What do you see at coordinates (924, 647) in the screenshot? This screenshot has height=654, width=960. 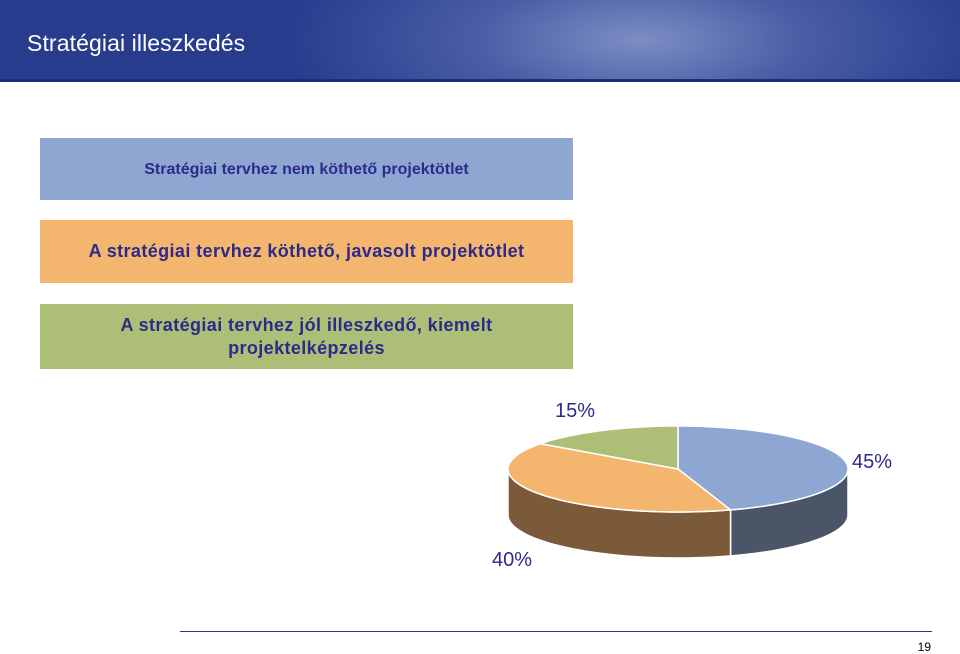 I see `page-number: 19` at bounding box center [924, 647].